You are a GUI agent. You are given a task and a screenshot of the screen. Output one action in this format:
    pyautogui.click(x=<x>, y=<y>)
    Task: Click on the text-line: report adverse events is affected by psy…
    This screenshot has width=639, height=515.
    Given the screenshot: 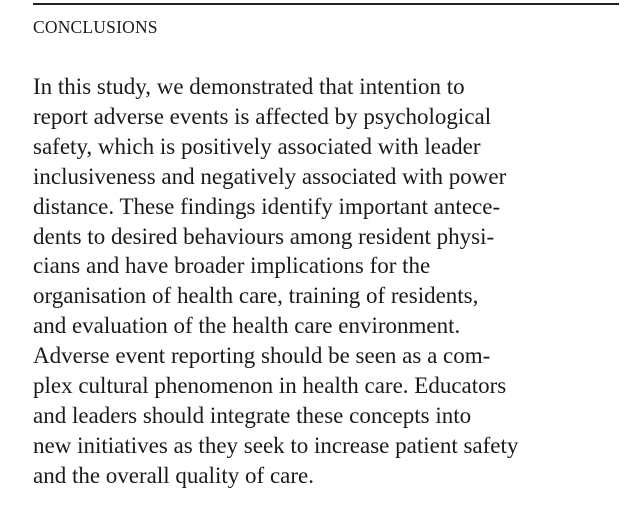 What is the action you would take?
    pyautogui.click(x=262, y=116)
    